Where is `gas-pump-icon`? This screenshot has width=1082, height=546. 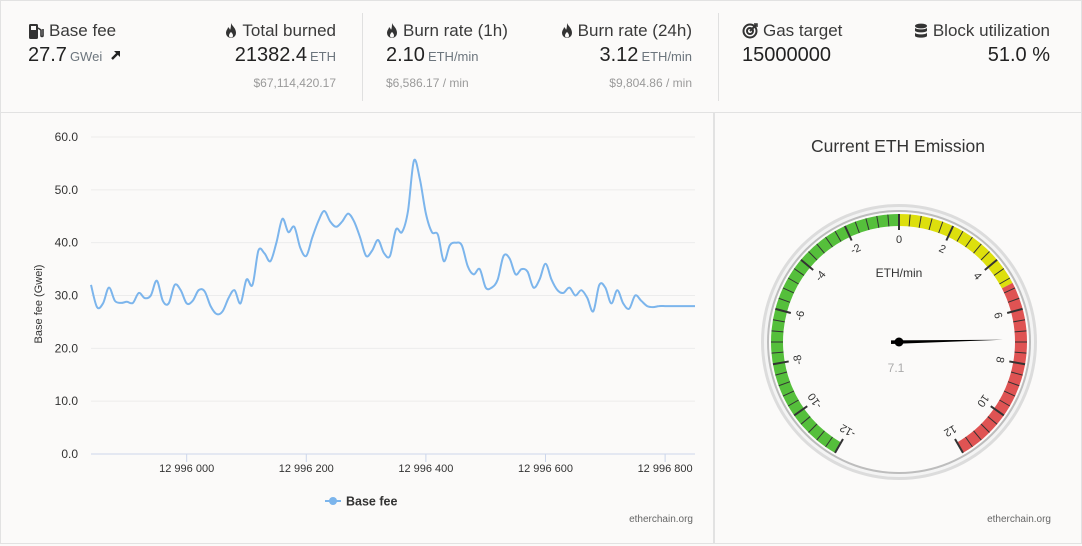 gas-pump-icon is located at coordinates (36, 31).